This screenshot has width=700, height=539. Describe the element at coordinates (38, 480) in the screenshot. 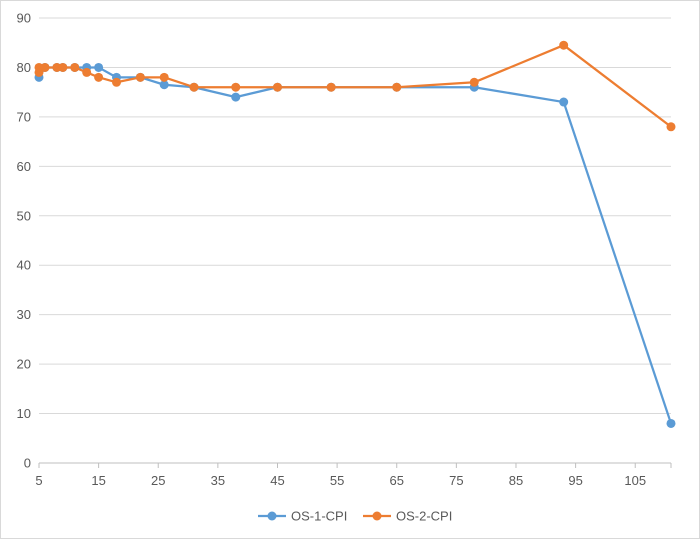

I see `x-tick-label: 5` at that location.